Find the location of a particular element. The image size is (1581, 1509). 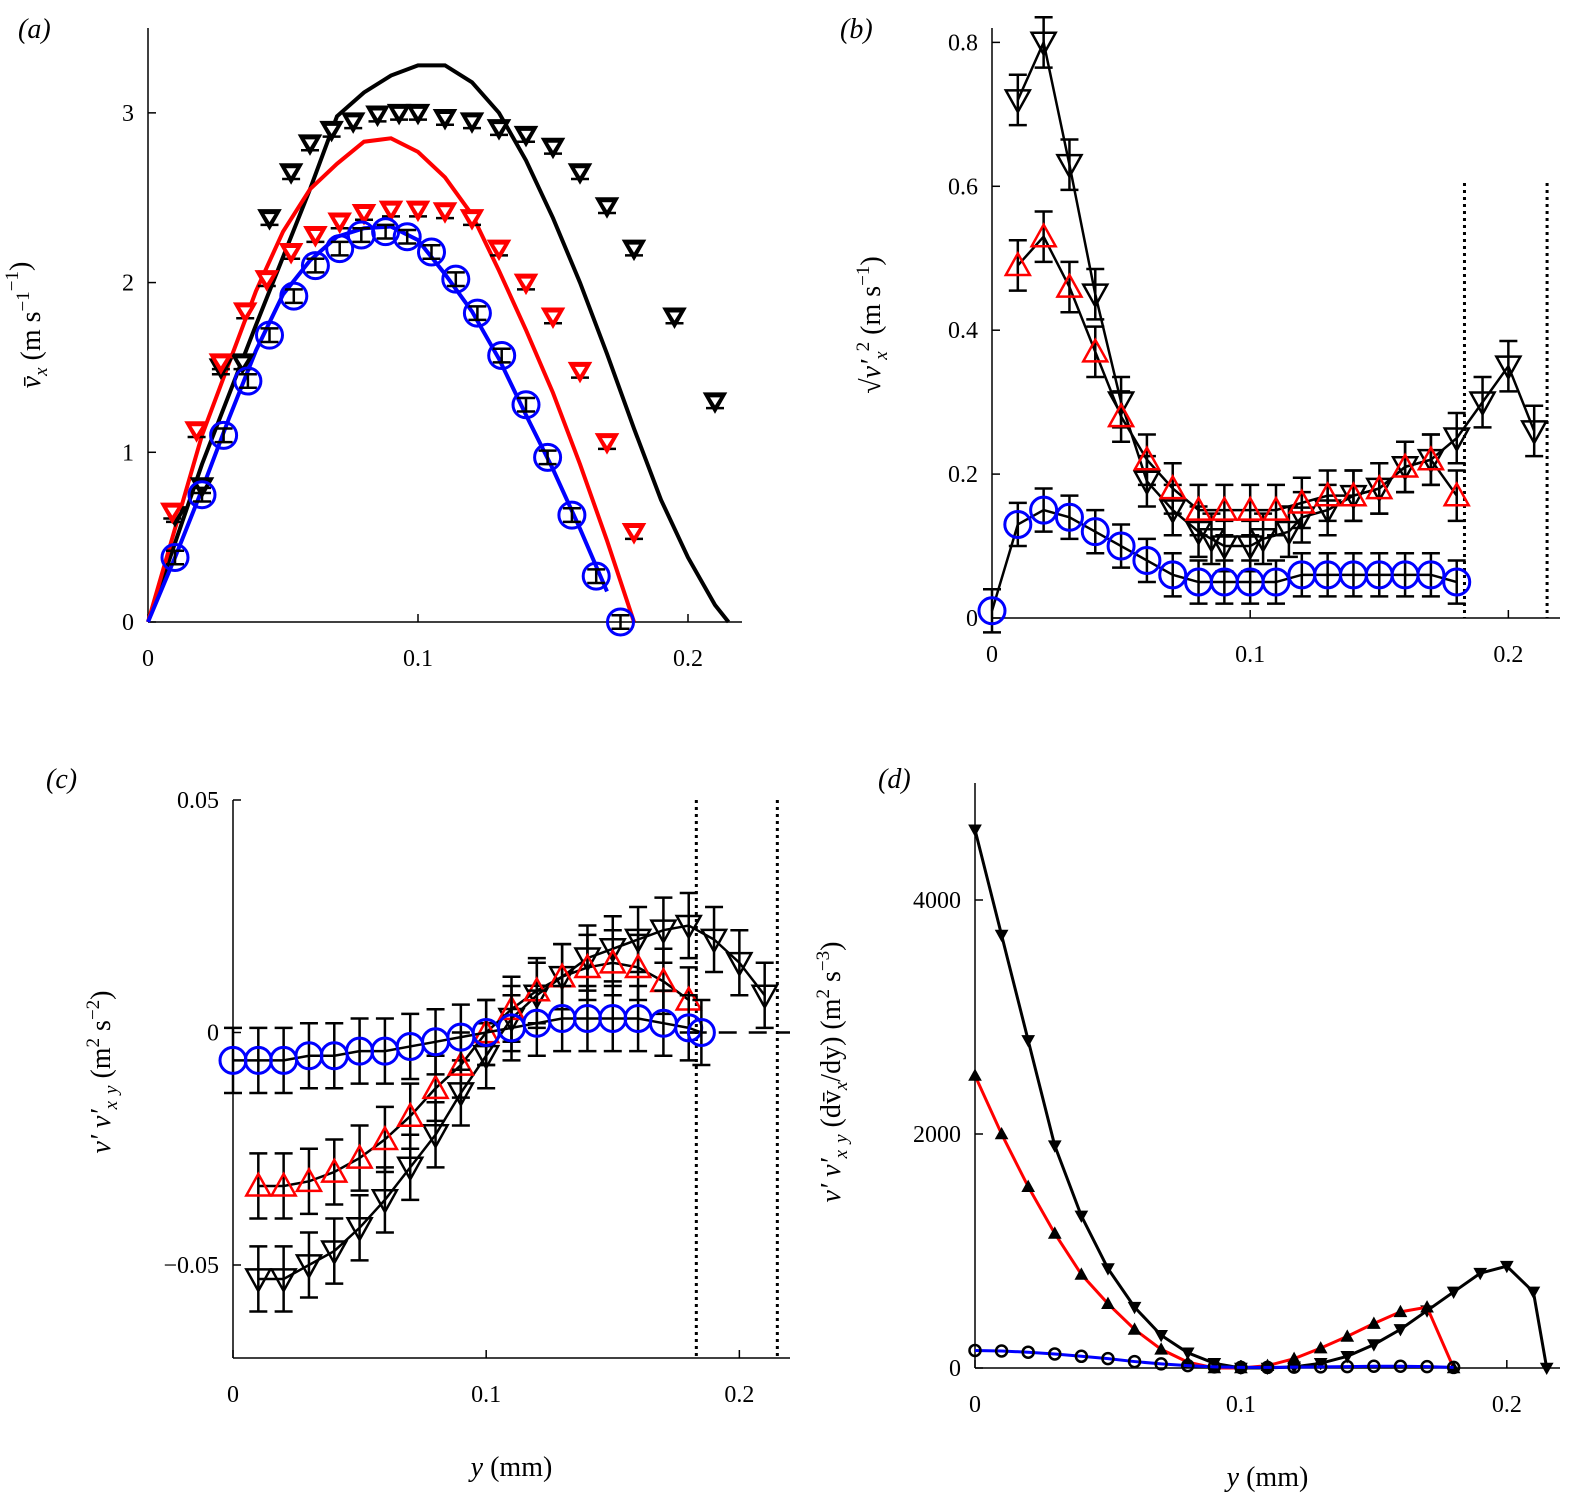

y-axis-label-part: s is located at coordinates (101, 1029).